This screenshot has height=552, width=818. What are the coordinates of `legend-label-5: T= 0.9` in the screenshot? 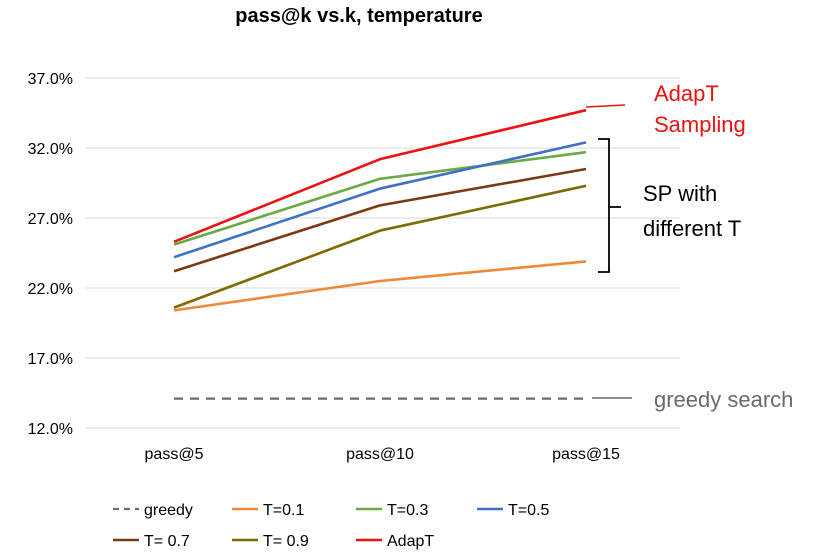 It's located at (286, 541).